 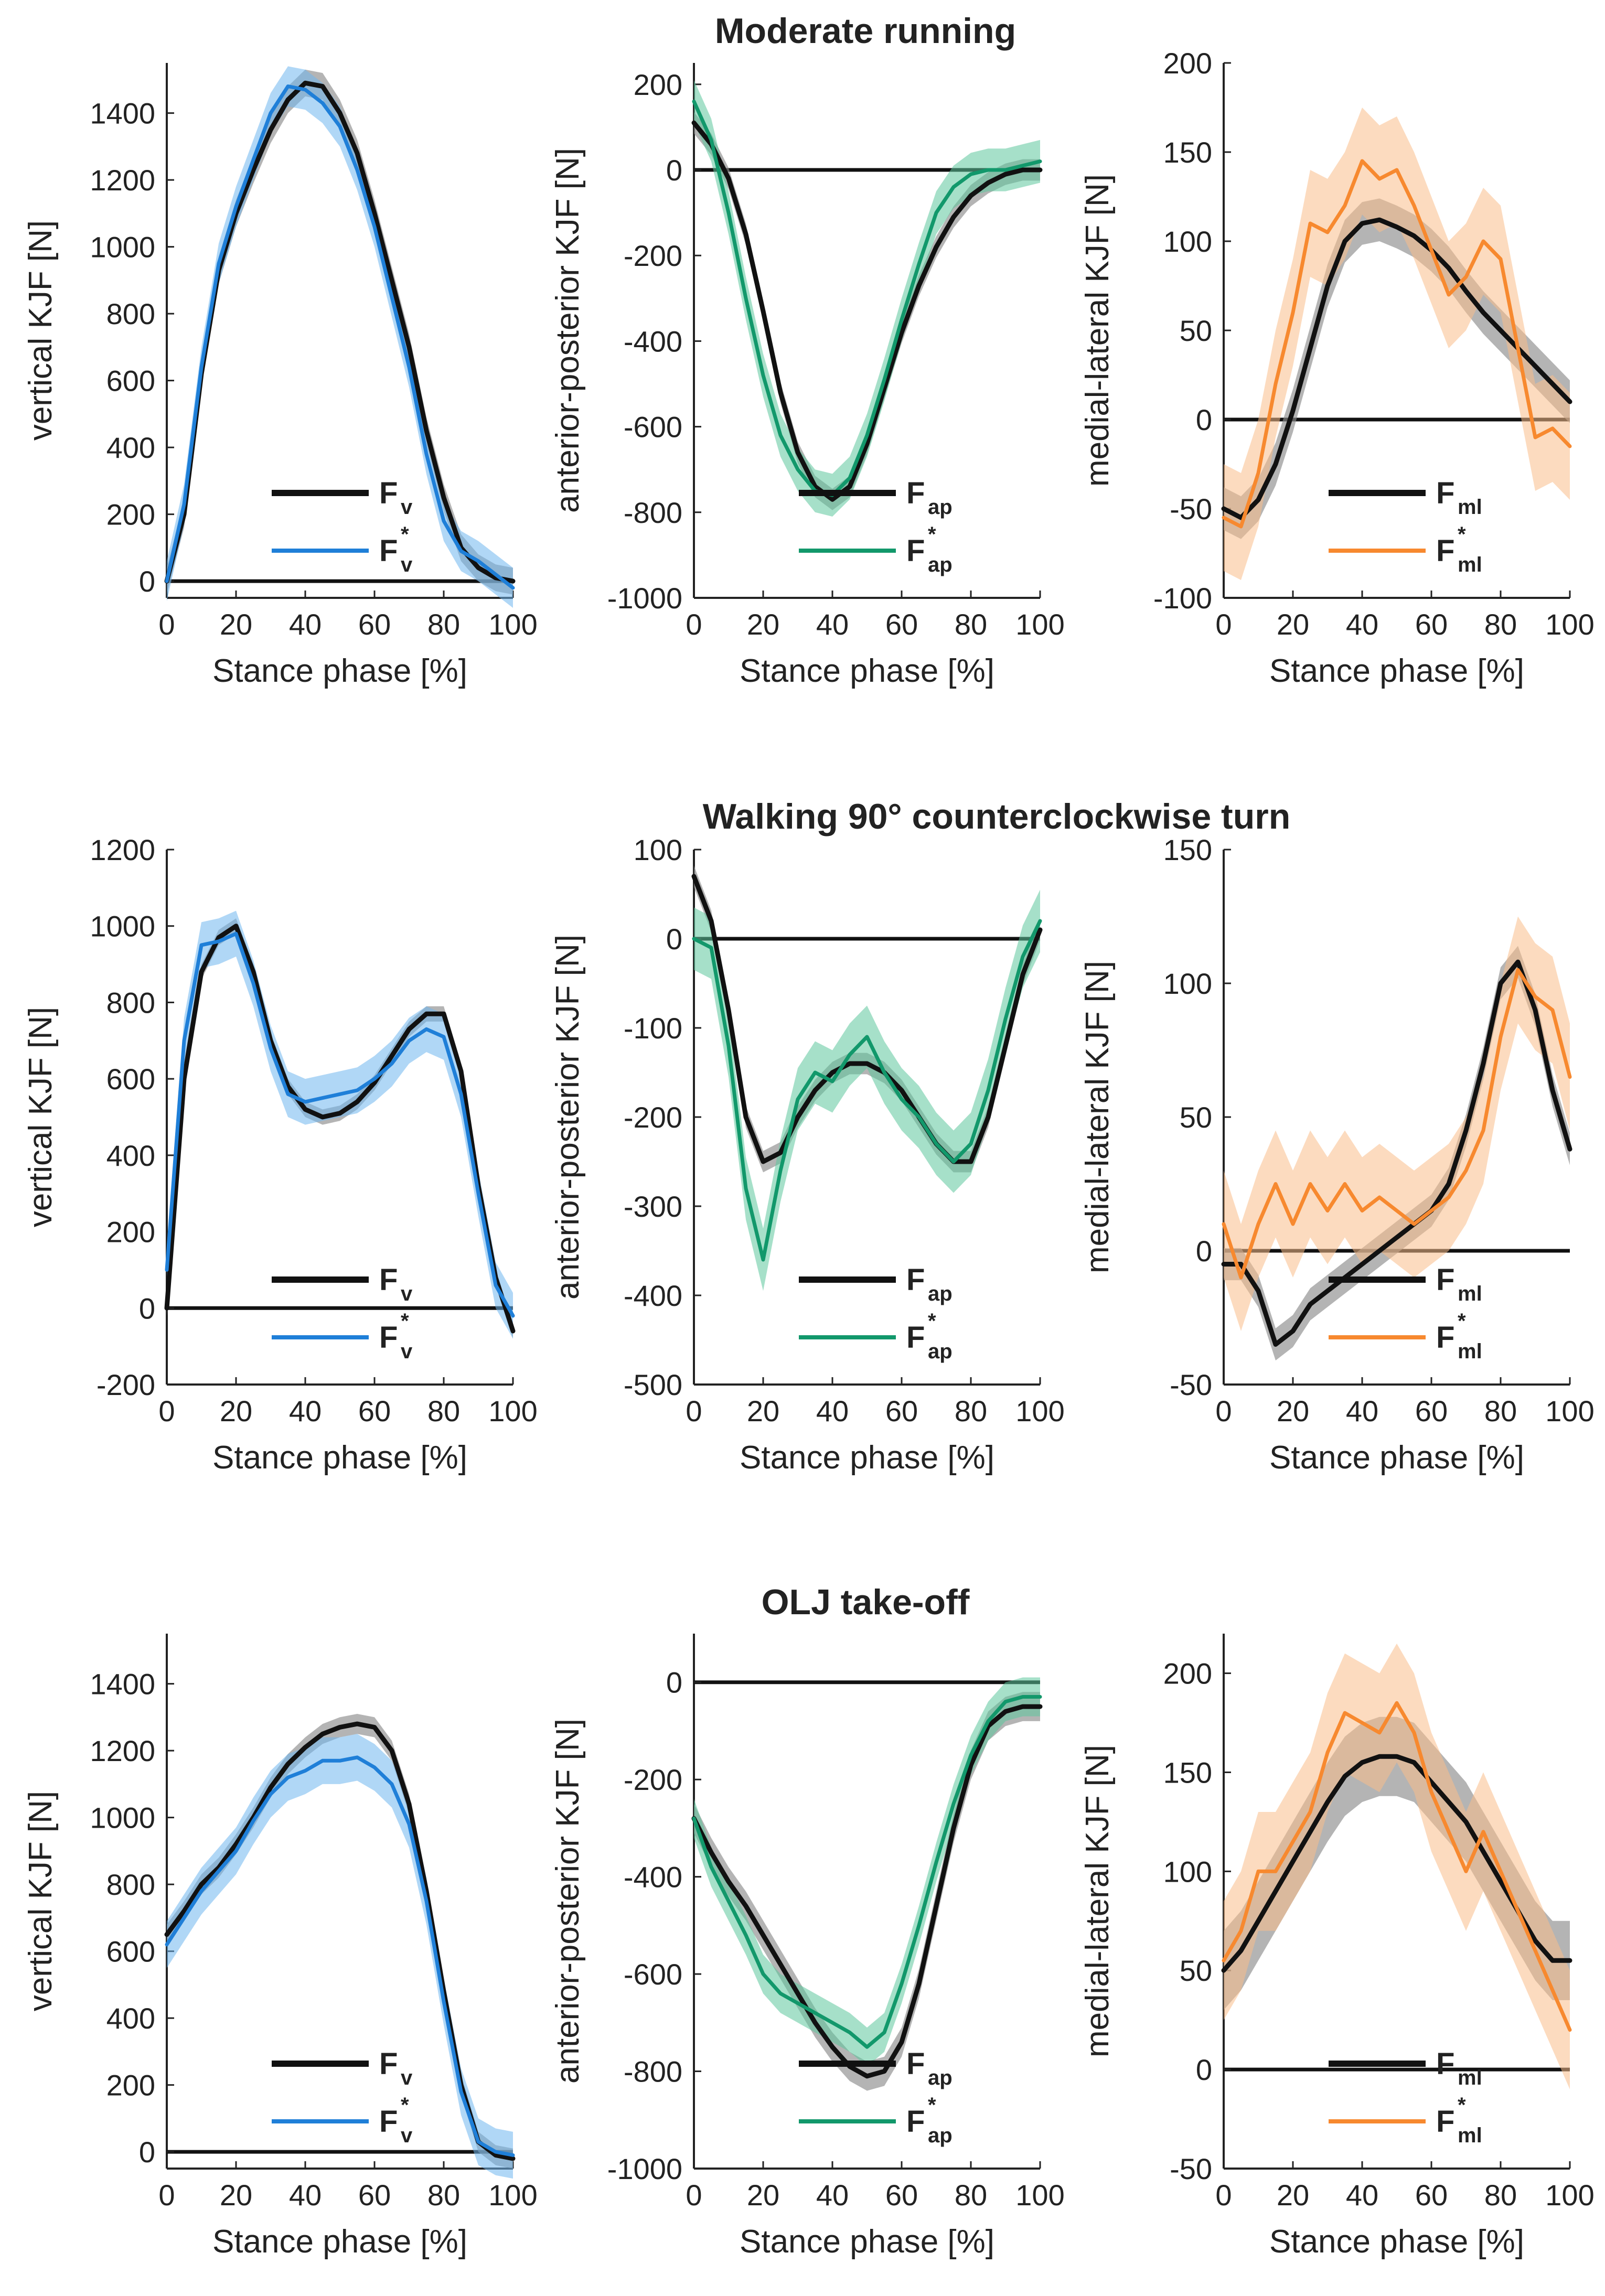 I want to click on series-band-measured, so click(x=867, y=311).